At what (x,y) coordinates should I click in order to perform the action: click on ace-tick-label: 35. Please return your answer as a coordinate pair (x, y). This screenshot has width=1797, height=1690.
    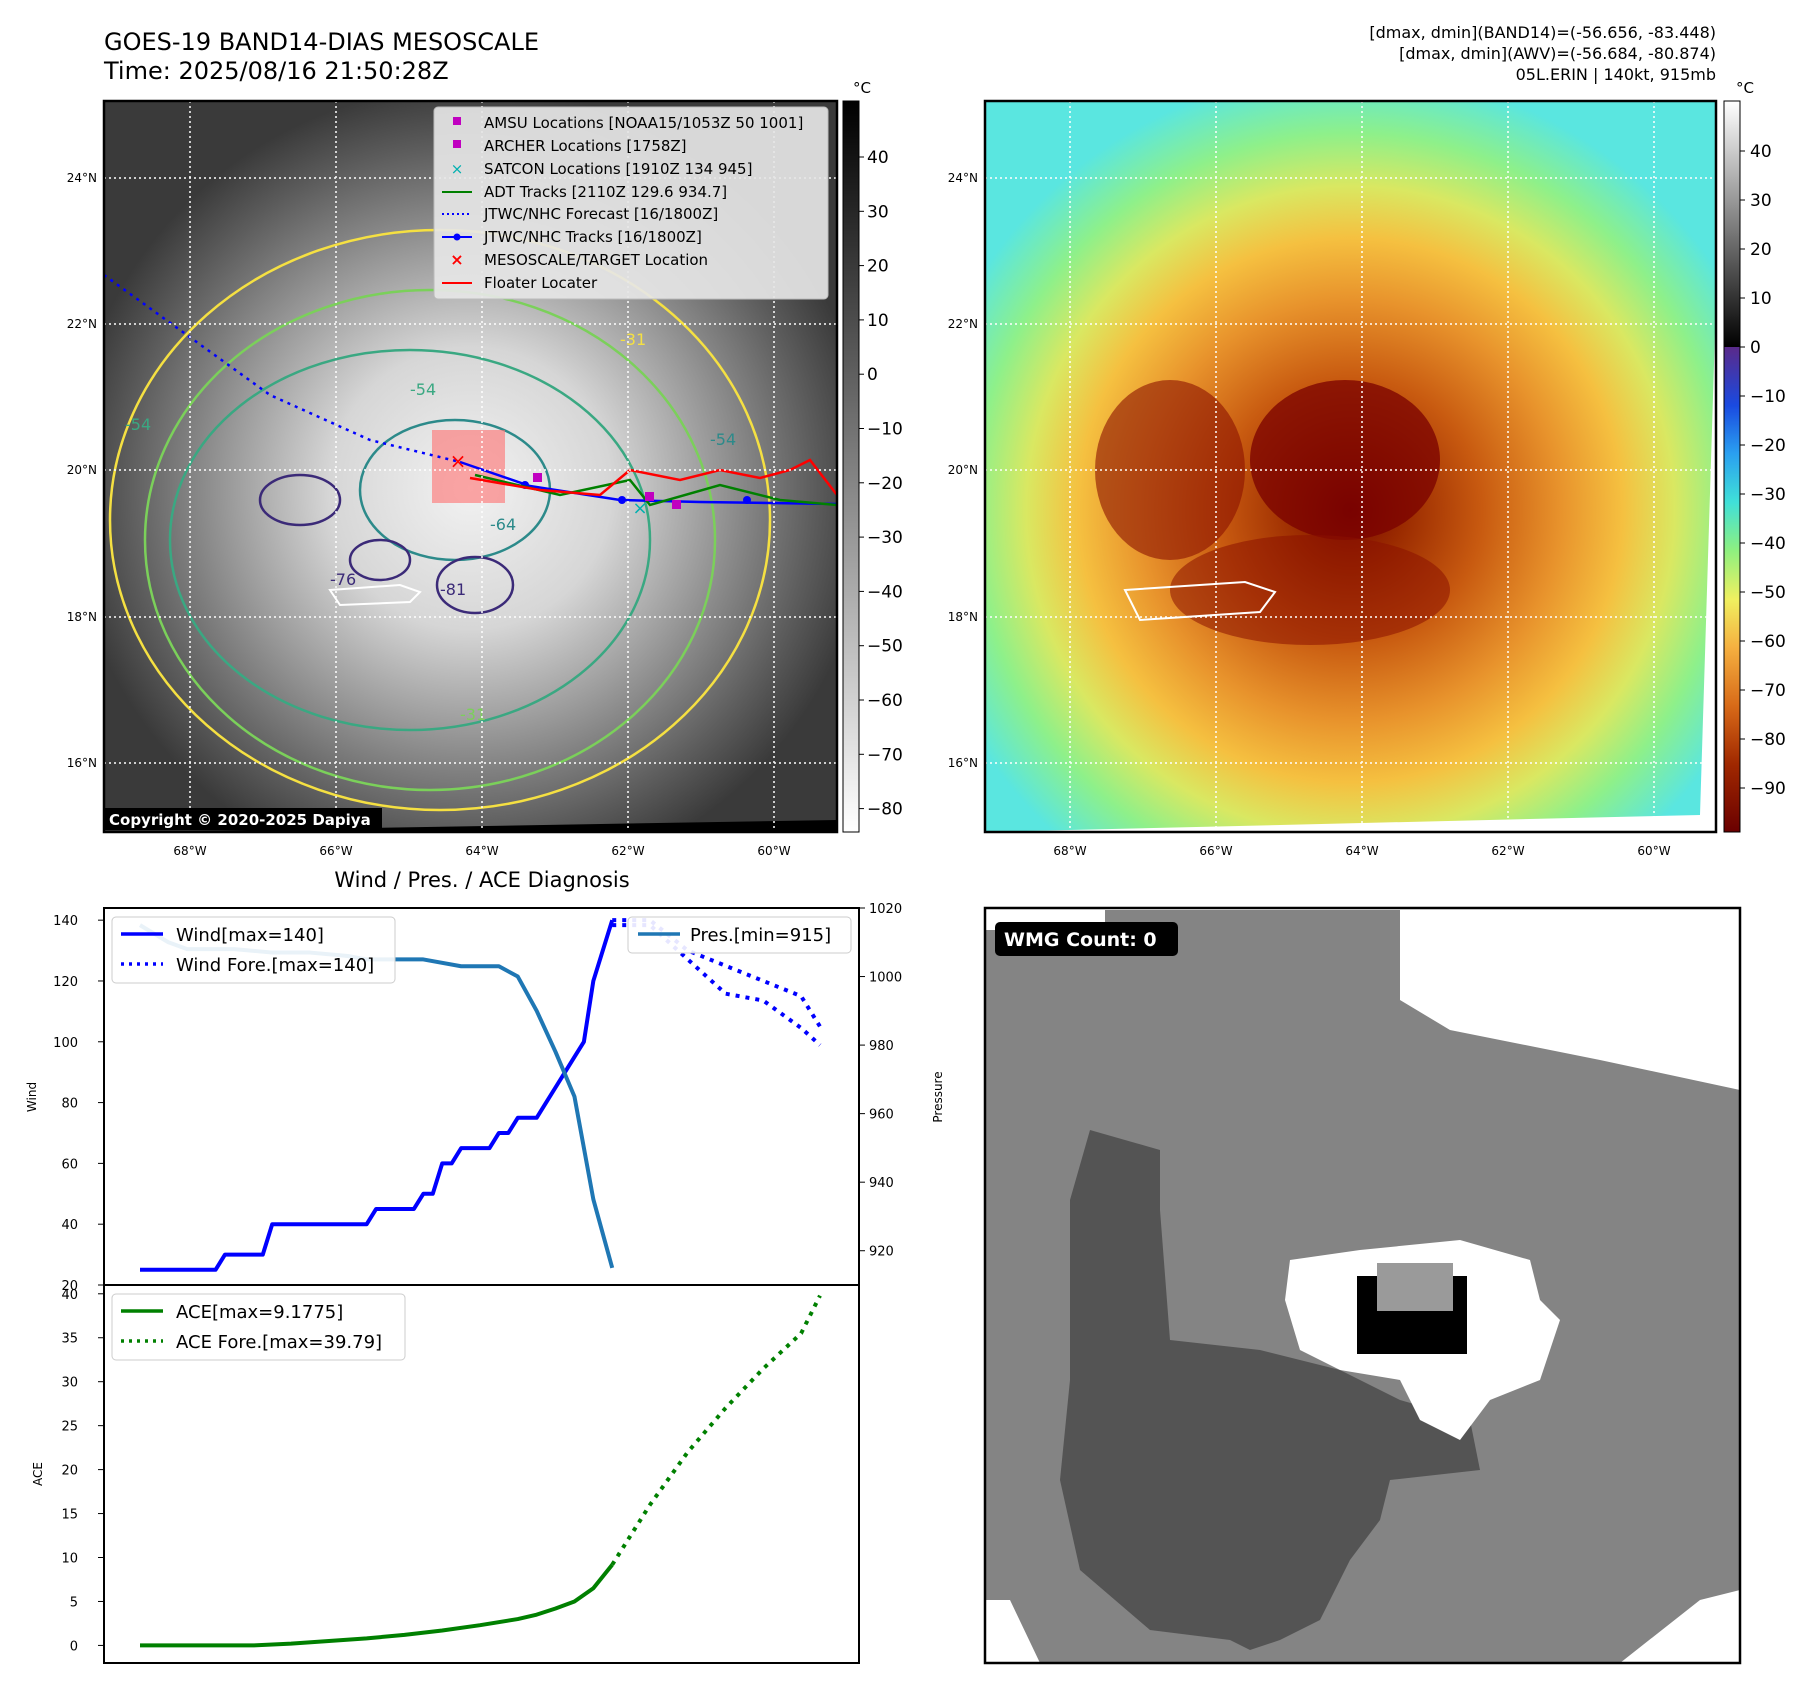
    Looking at the image, I should click on (69, 1339).